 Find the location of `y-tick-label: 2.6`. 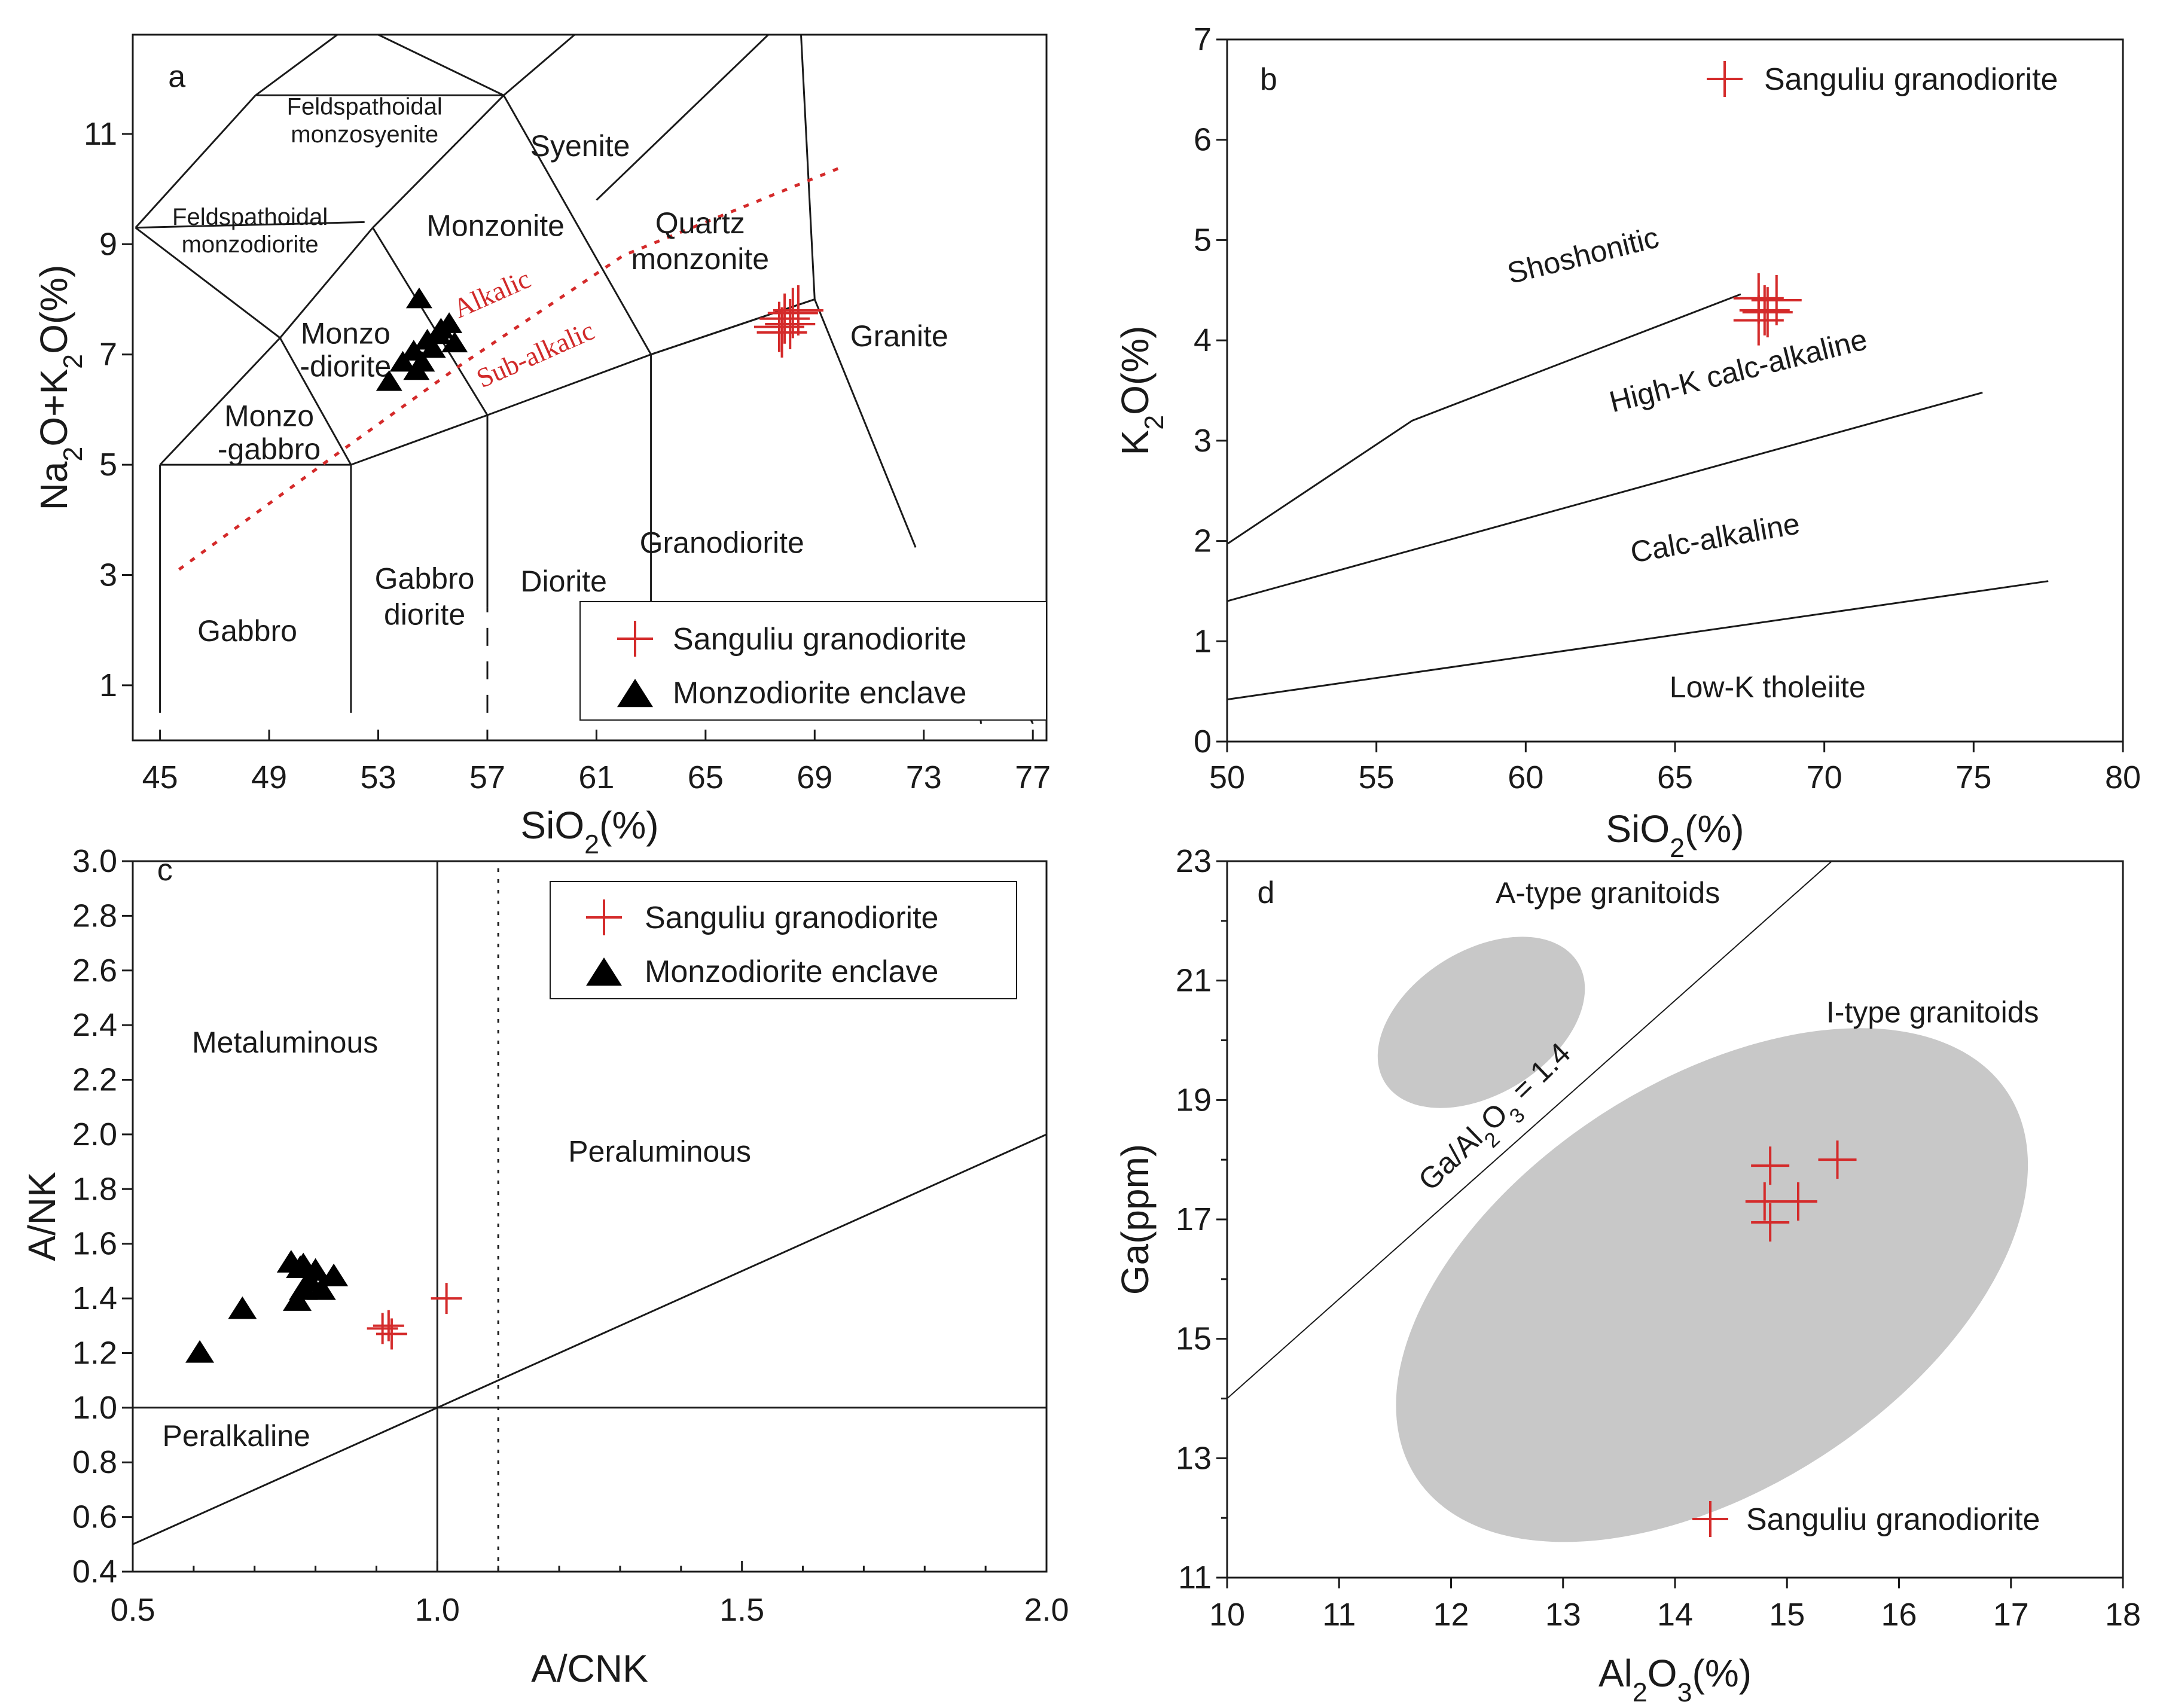

y-tick-label: 2.6 is located at coordinates (95, 971).